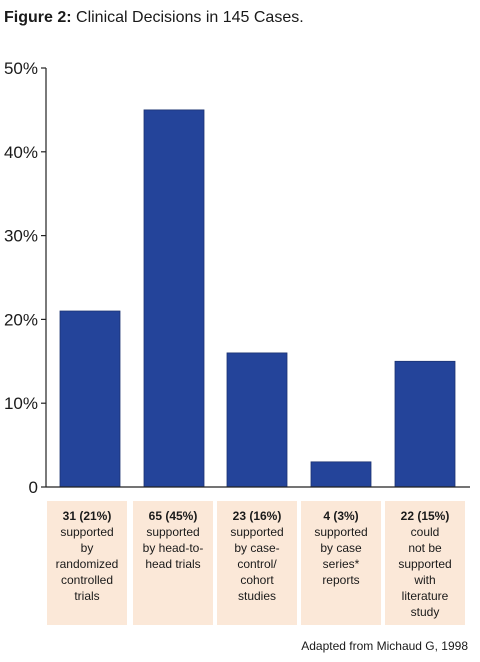 This screenshot has width=480, height=662. What do you see at coordinates (21, 68) in the screenshot?
I see `y-tick-label: 50%` at bounding box center [21, 68].